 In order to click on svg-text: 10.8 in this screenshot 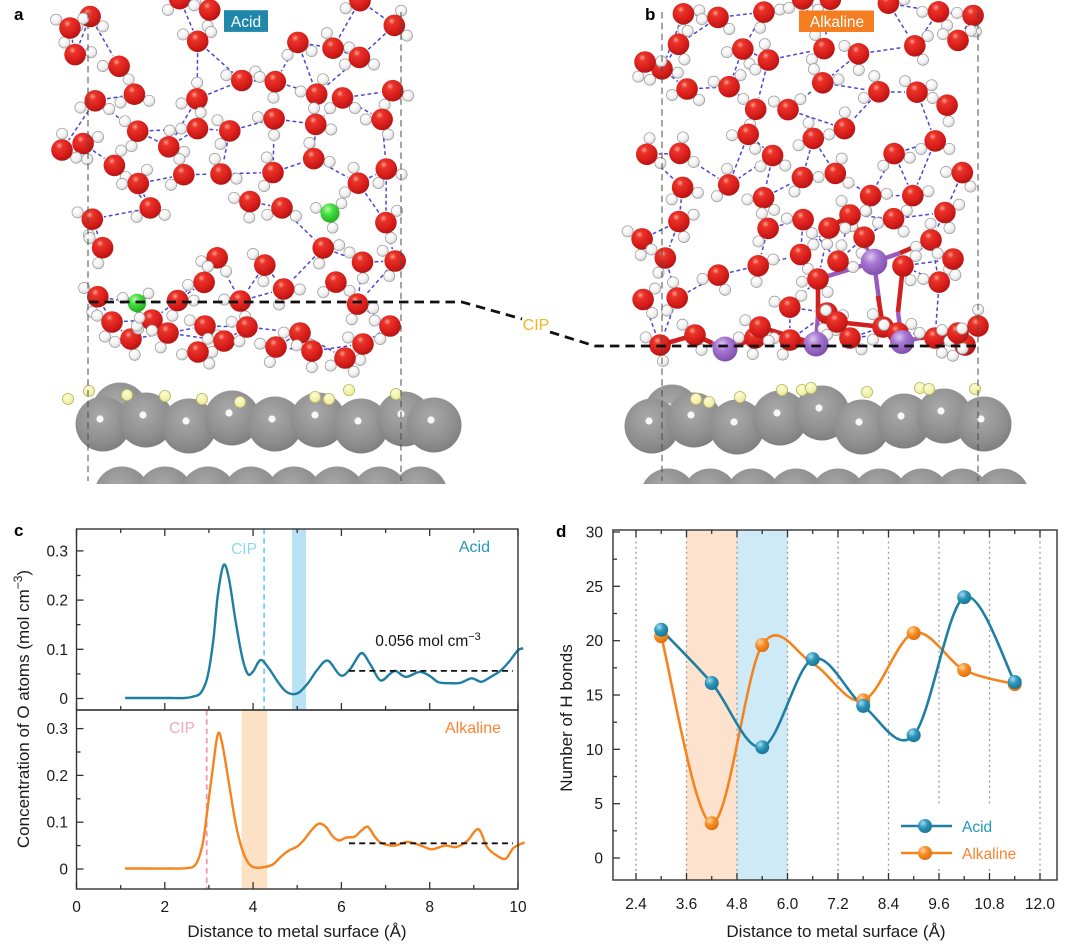, I will do `click(989, 904)`.